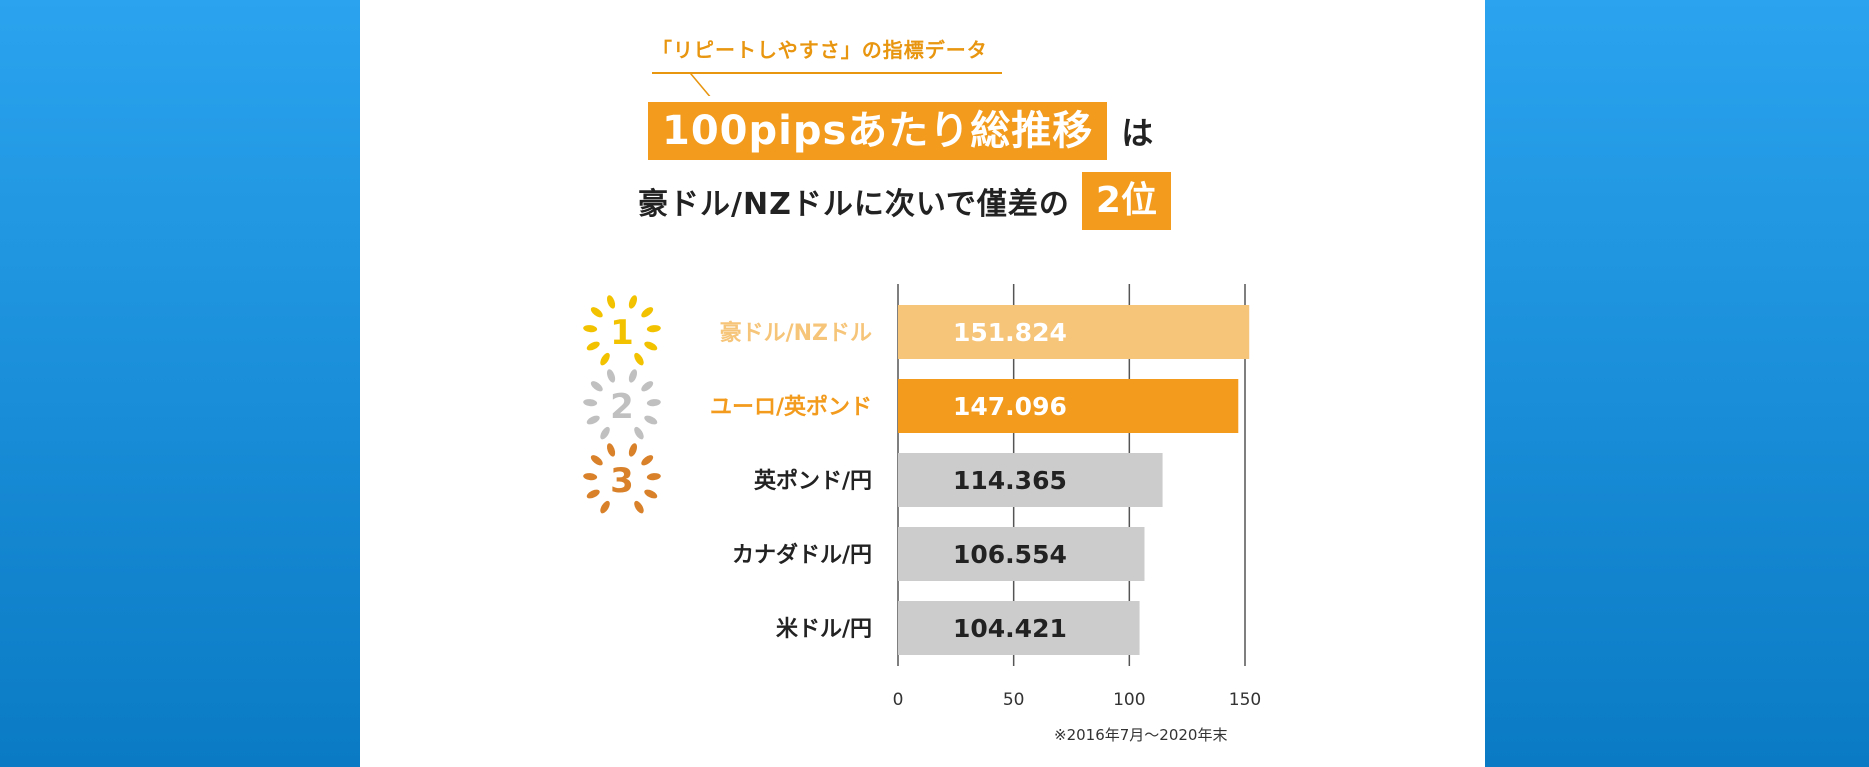 The image size is (1869, 767). I want to click on rank-number: 3, so click(622, 481).